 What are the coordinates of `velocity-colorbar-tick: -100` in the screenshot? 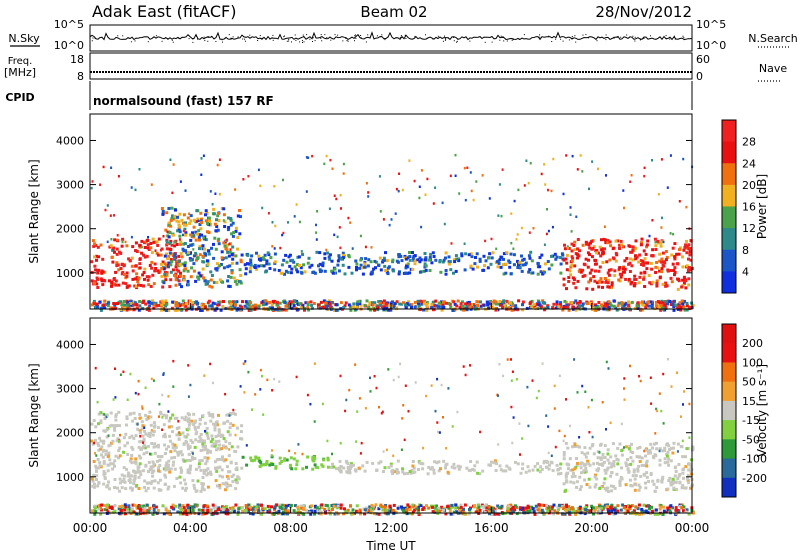 It's located at (754, 459).